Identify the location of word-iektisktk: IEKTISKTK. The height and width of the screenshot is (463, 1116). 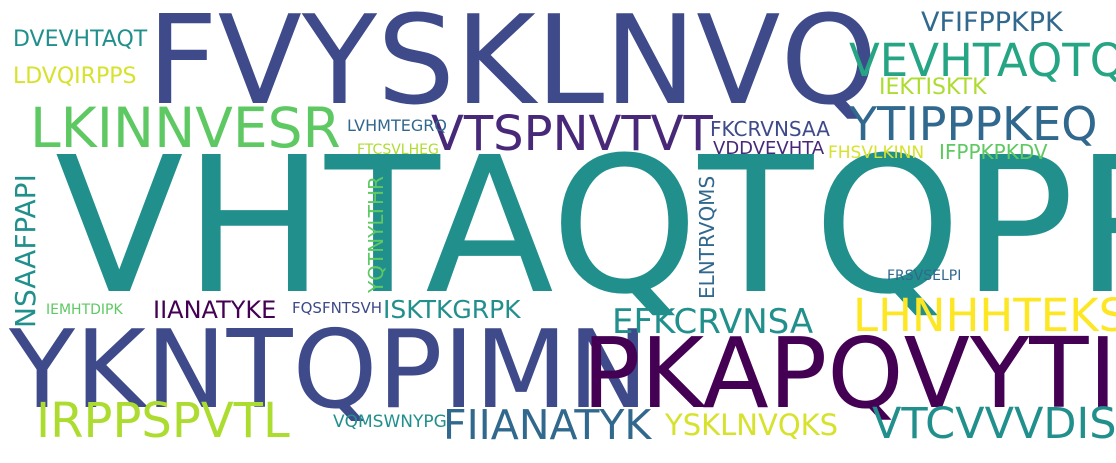
(933, 87).